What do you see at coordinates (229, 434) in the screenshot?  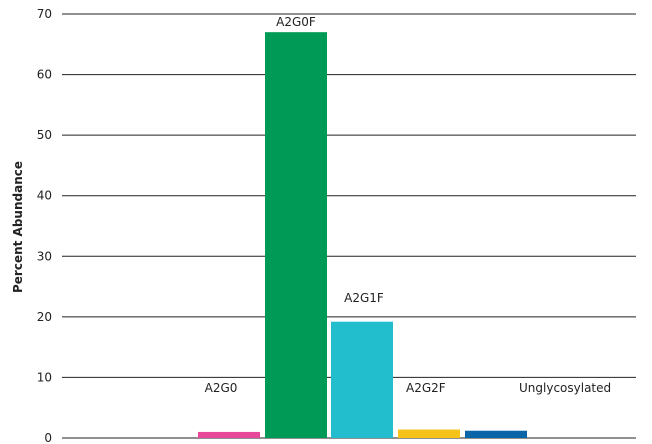 I see `bar-a2g0` at bounding box center [229, 434].